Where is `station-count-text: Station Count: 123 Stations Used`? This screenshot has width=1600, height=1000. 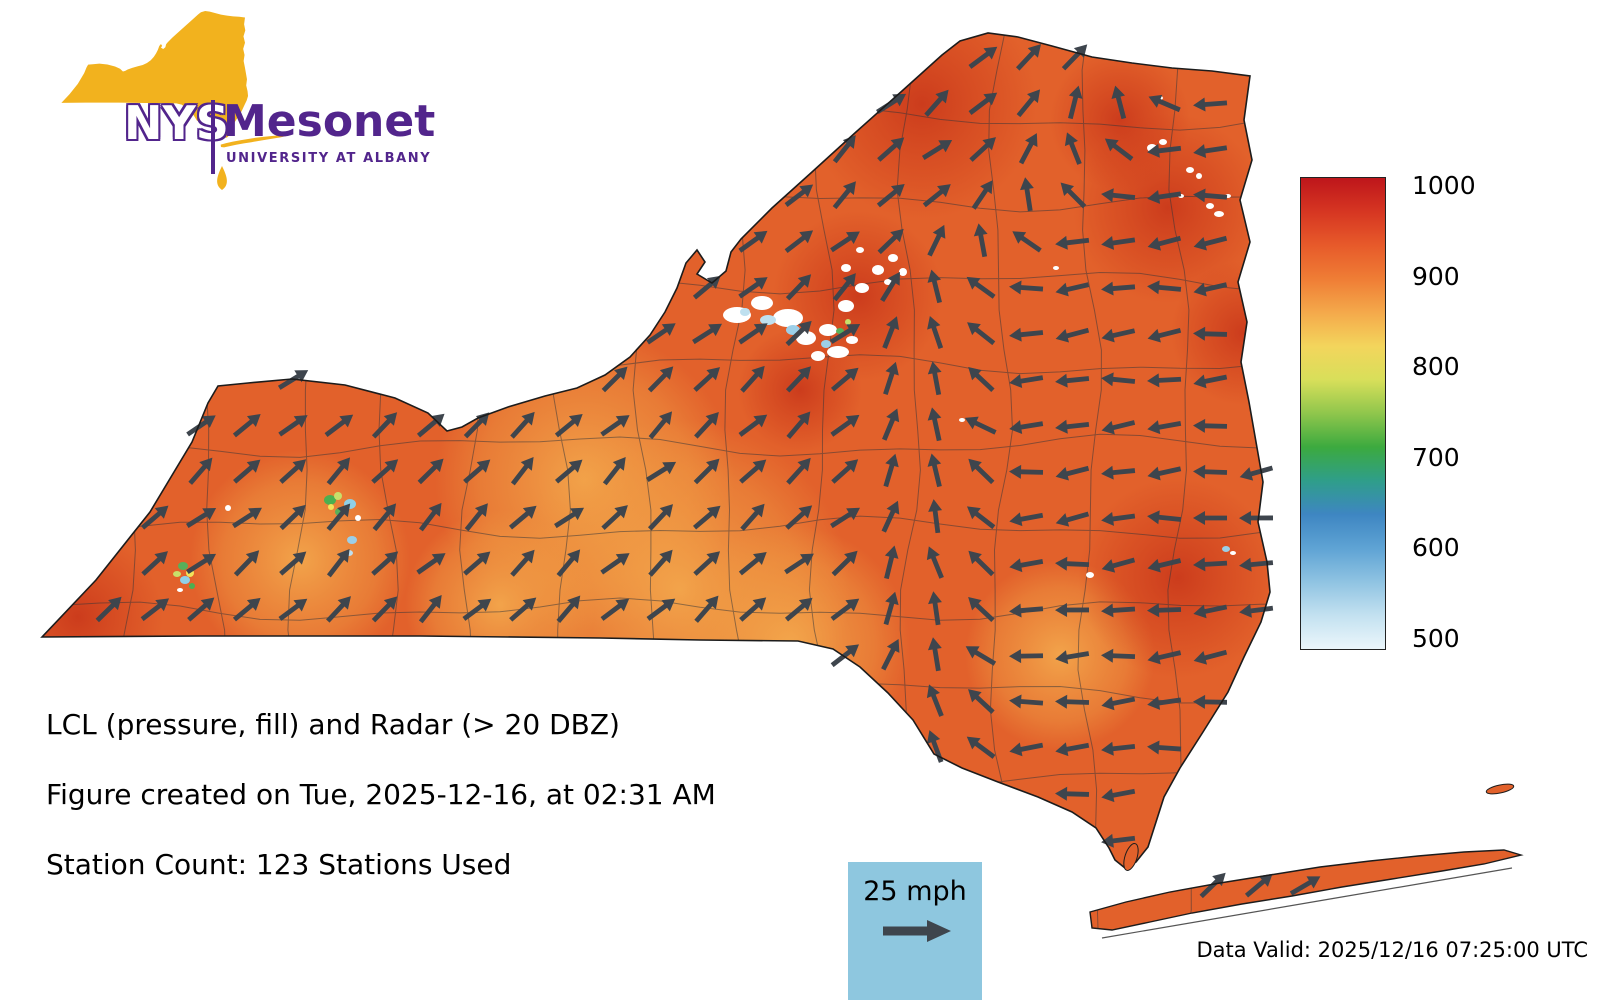
station-count-text: Station Count: 123 Stations Used is located at coordinates (279, 864).